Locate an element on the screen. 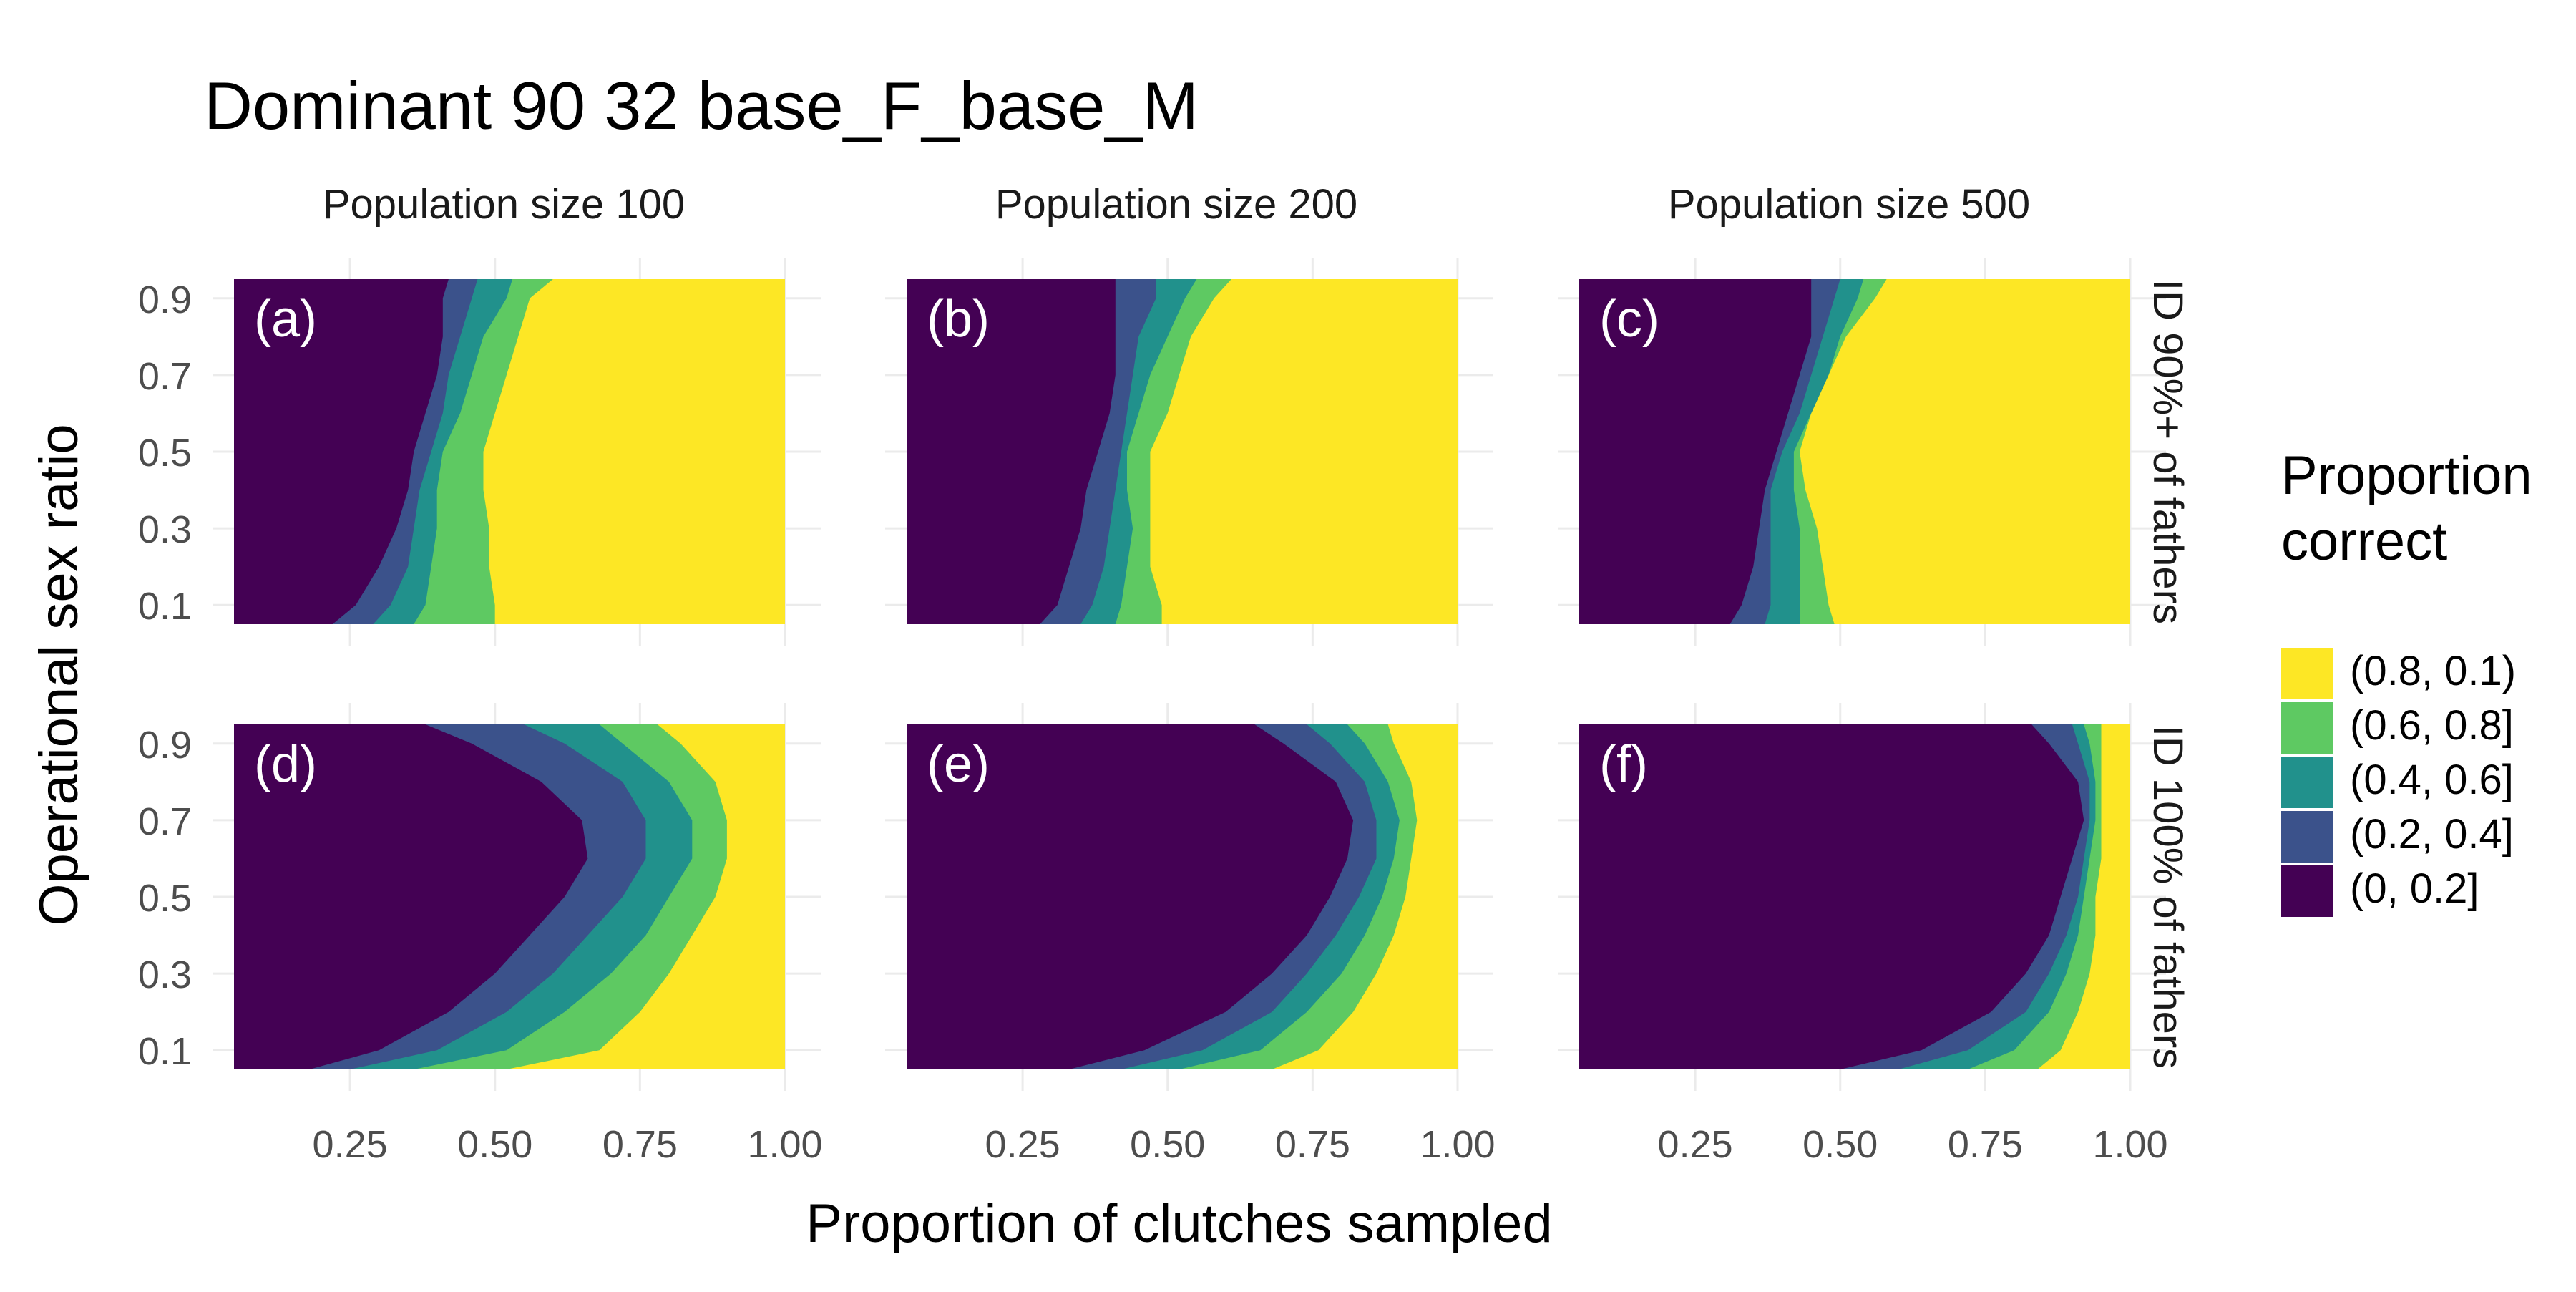 This screenshot has width=2576, height=1292. y-axis-label: Operational sex ratio is located at coordinates (59, 675).